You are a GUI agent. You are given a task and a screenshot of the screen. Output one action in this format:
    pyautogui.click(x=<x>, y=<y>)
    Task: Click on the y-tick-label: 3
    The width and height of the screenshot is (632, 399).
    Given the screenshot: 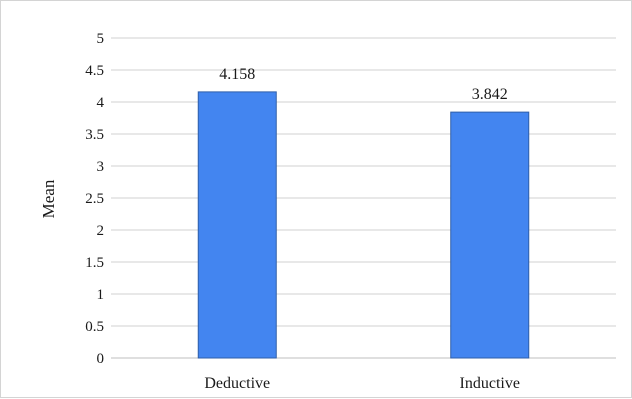 What is the action you would take?
    pyautogui.click(x=101, y=167)
    